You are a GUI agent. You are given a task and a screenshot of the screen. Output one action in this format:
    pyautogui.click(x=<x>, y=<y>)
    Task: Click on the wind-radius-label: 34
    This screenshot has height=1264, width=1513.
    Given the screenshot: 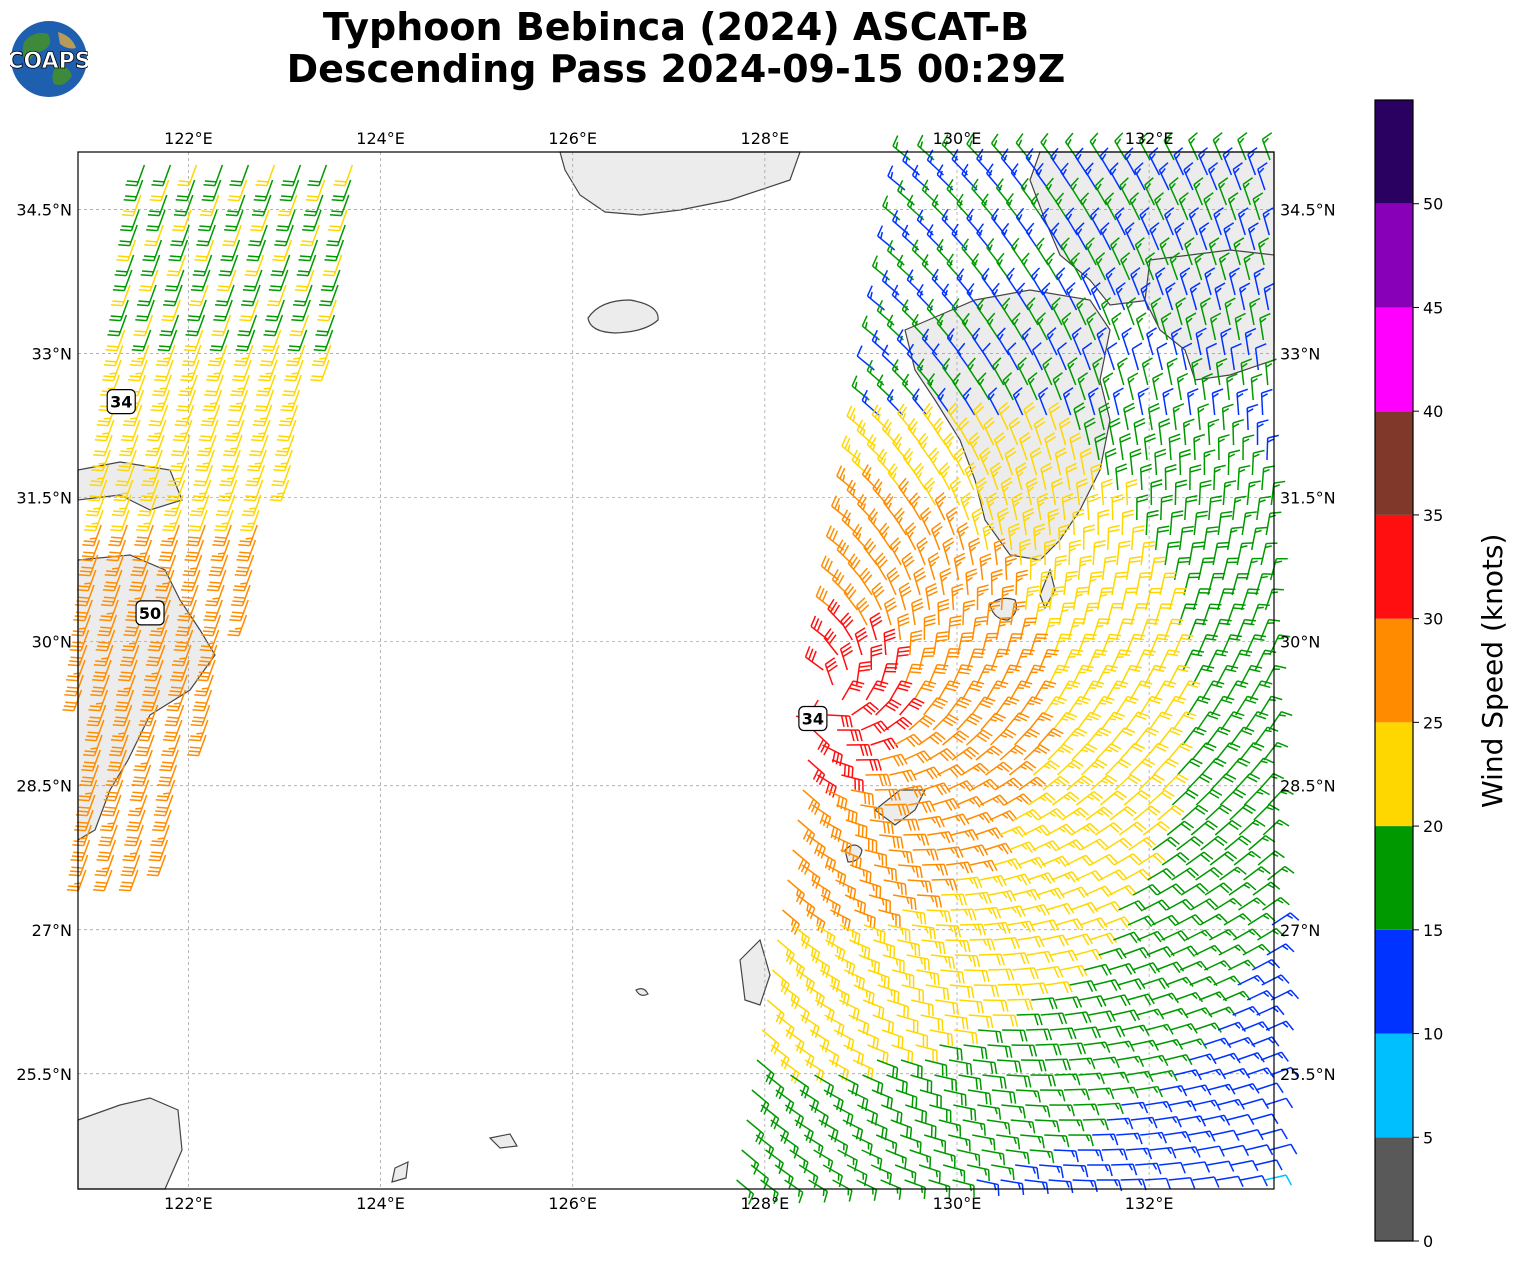 What is the action you would take?
    pyautogui.click(x=121, y=402)
    